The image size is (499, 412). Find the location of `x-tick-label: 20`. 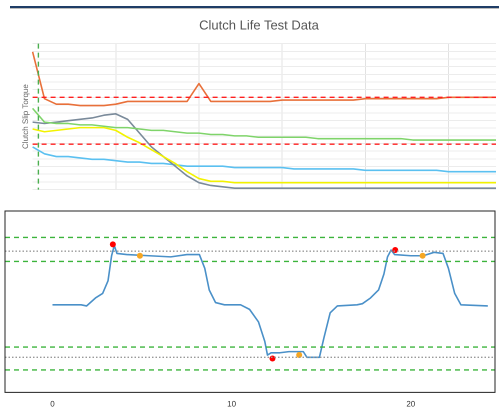

x-tick-label: 20 is located at coordinates (411, 403).